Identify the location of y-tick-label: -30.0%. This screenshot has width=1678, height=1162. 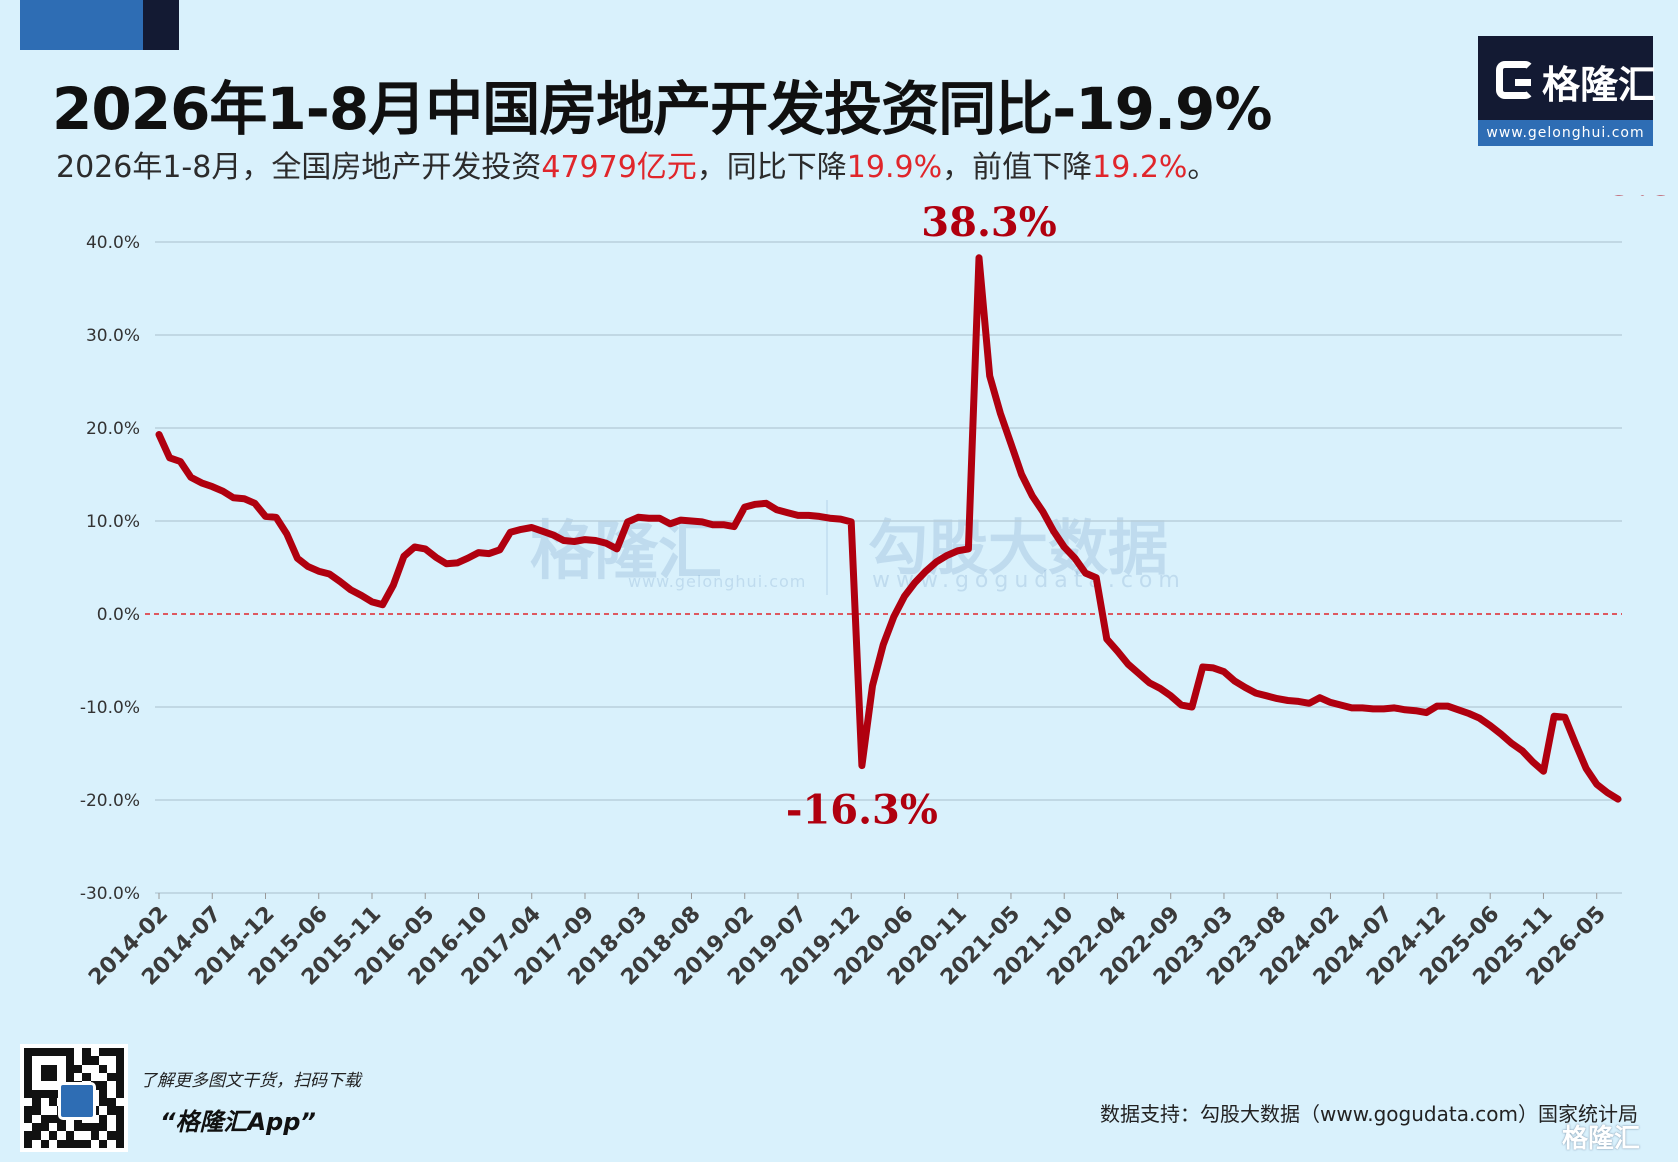
(110, 894).